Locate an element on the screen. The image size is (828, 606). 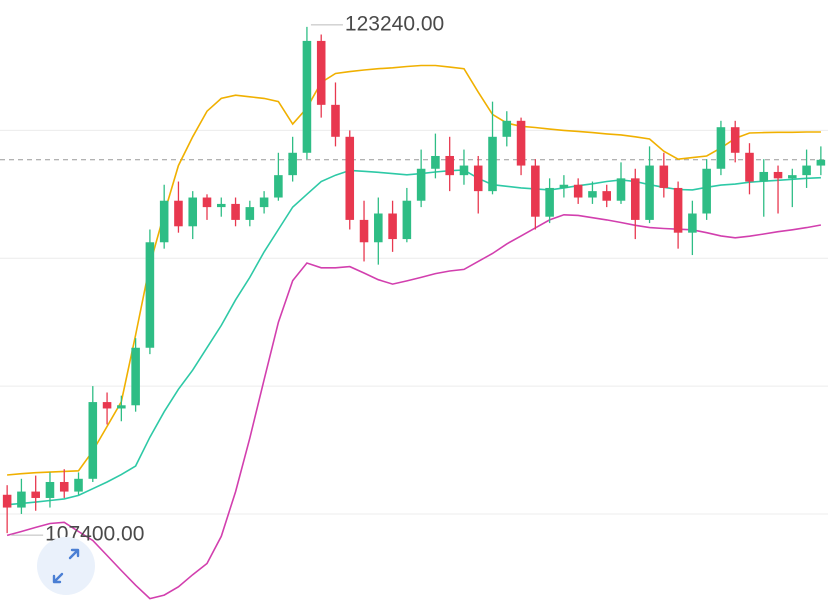
expand-icon is located at coordinates (66, 566).